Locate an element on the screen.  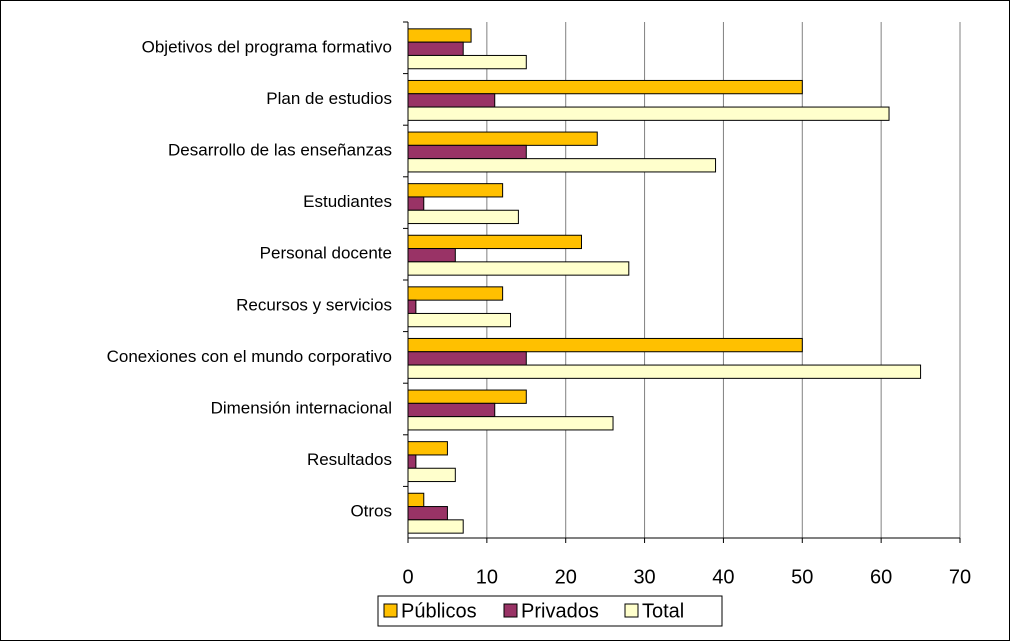
legend-label: Públicos is located at coordinates (439, 611).